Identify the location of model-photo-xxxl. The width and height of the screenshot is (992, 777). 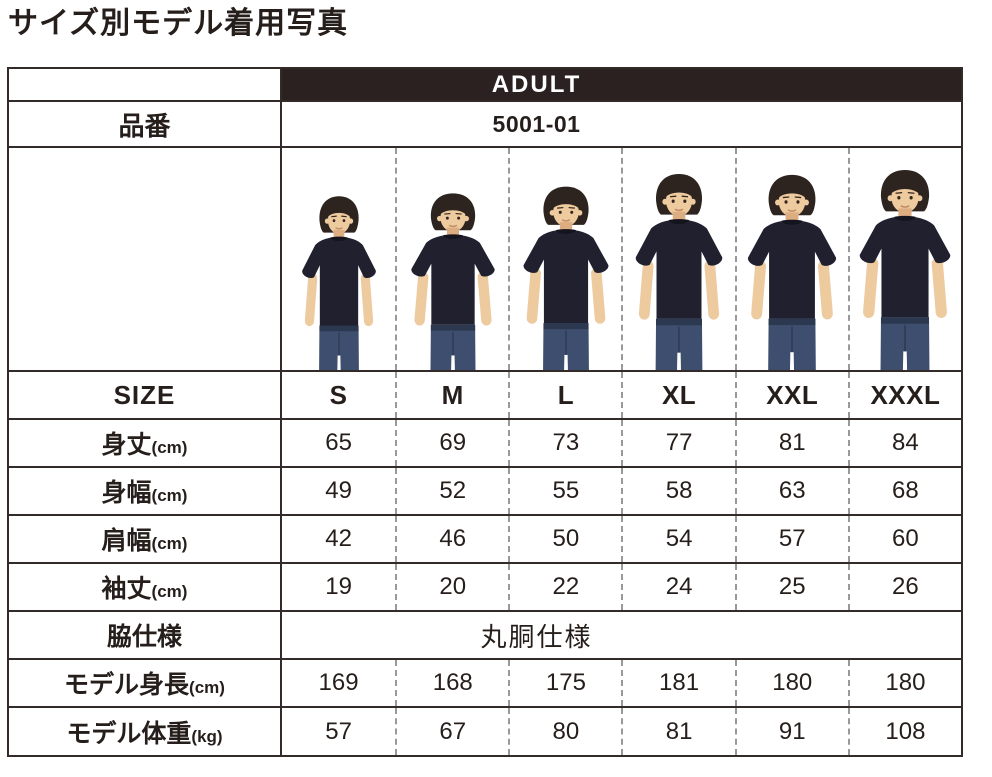
(904, 259).